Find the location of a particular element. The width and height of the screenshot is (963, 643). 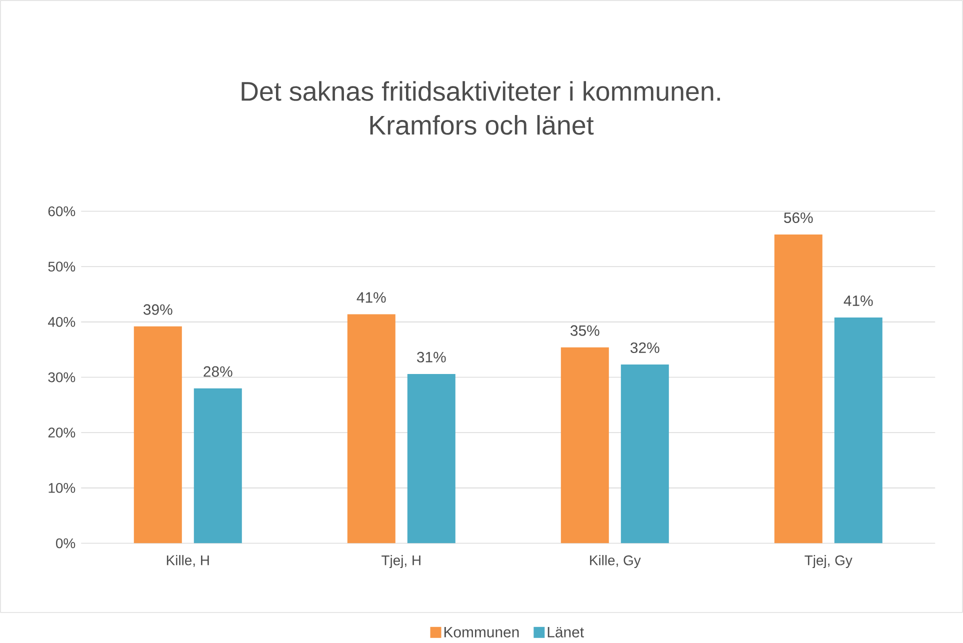

y-tick-label: 20% is located at coordinates (62, 433).